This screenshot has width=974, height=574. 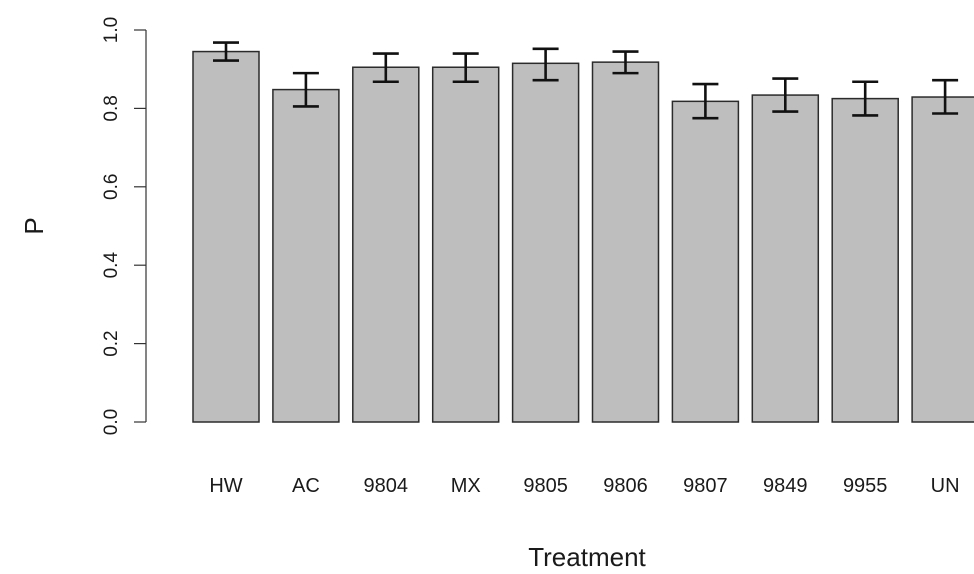 I want to click on bar-mx, so click(x=465, y=244).